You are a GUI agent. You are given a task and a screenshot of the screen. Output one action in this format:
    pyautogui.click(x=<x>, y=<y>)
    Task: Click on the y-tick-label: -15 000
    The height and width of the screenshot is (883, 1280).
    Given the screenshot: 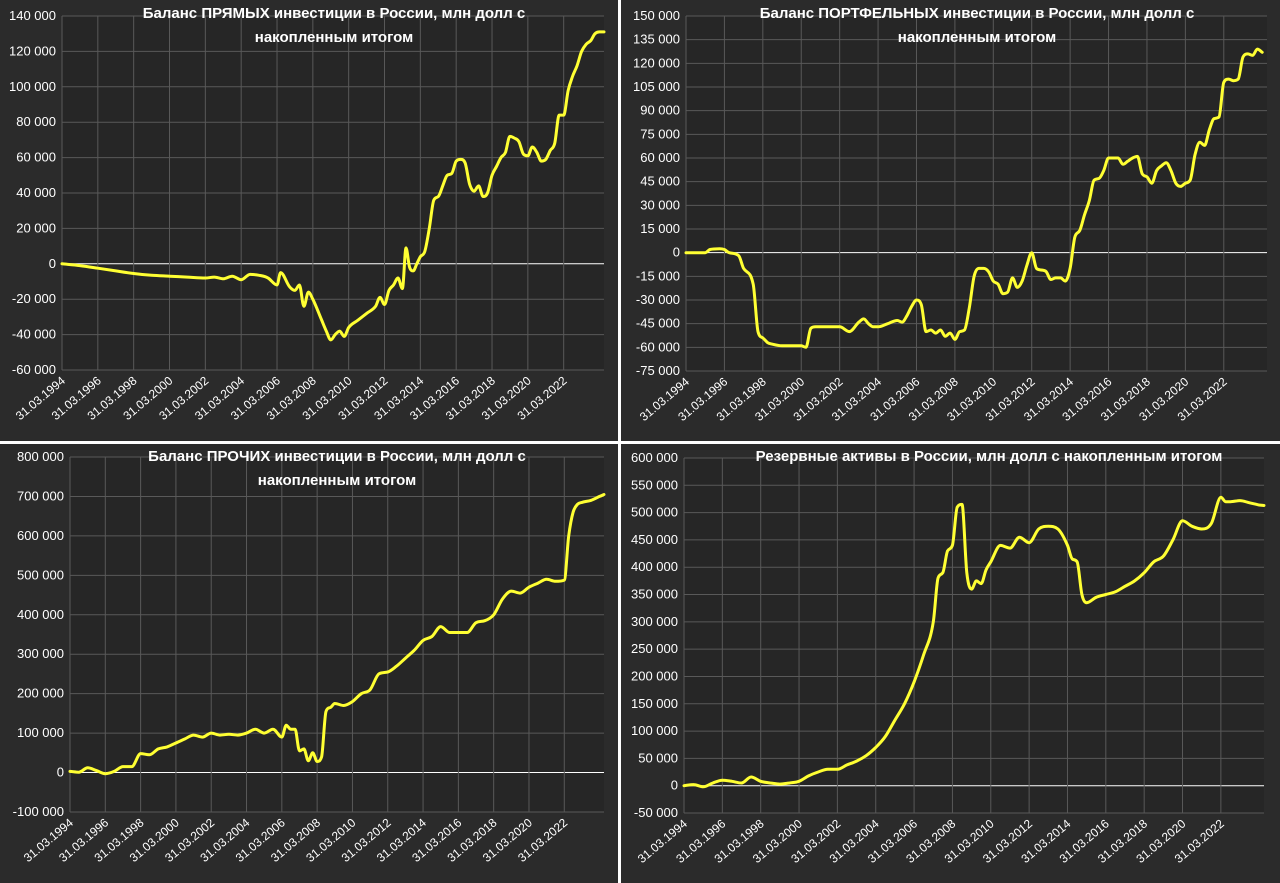 What is the action you would take?
    pyautogui.click(x=658, y=275)
    